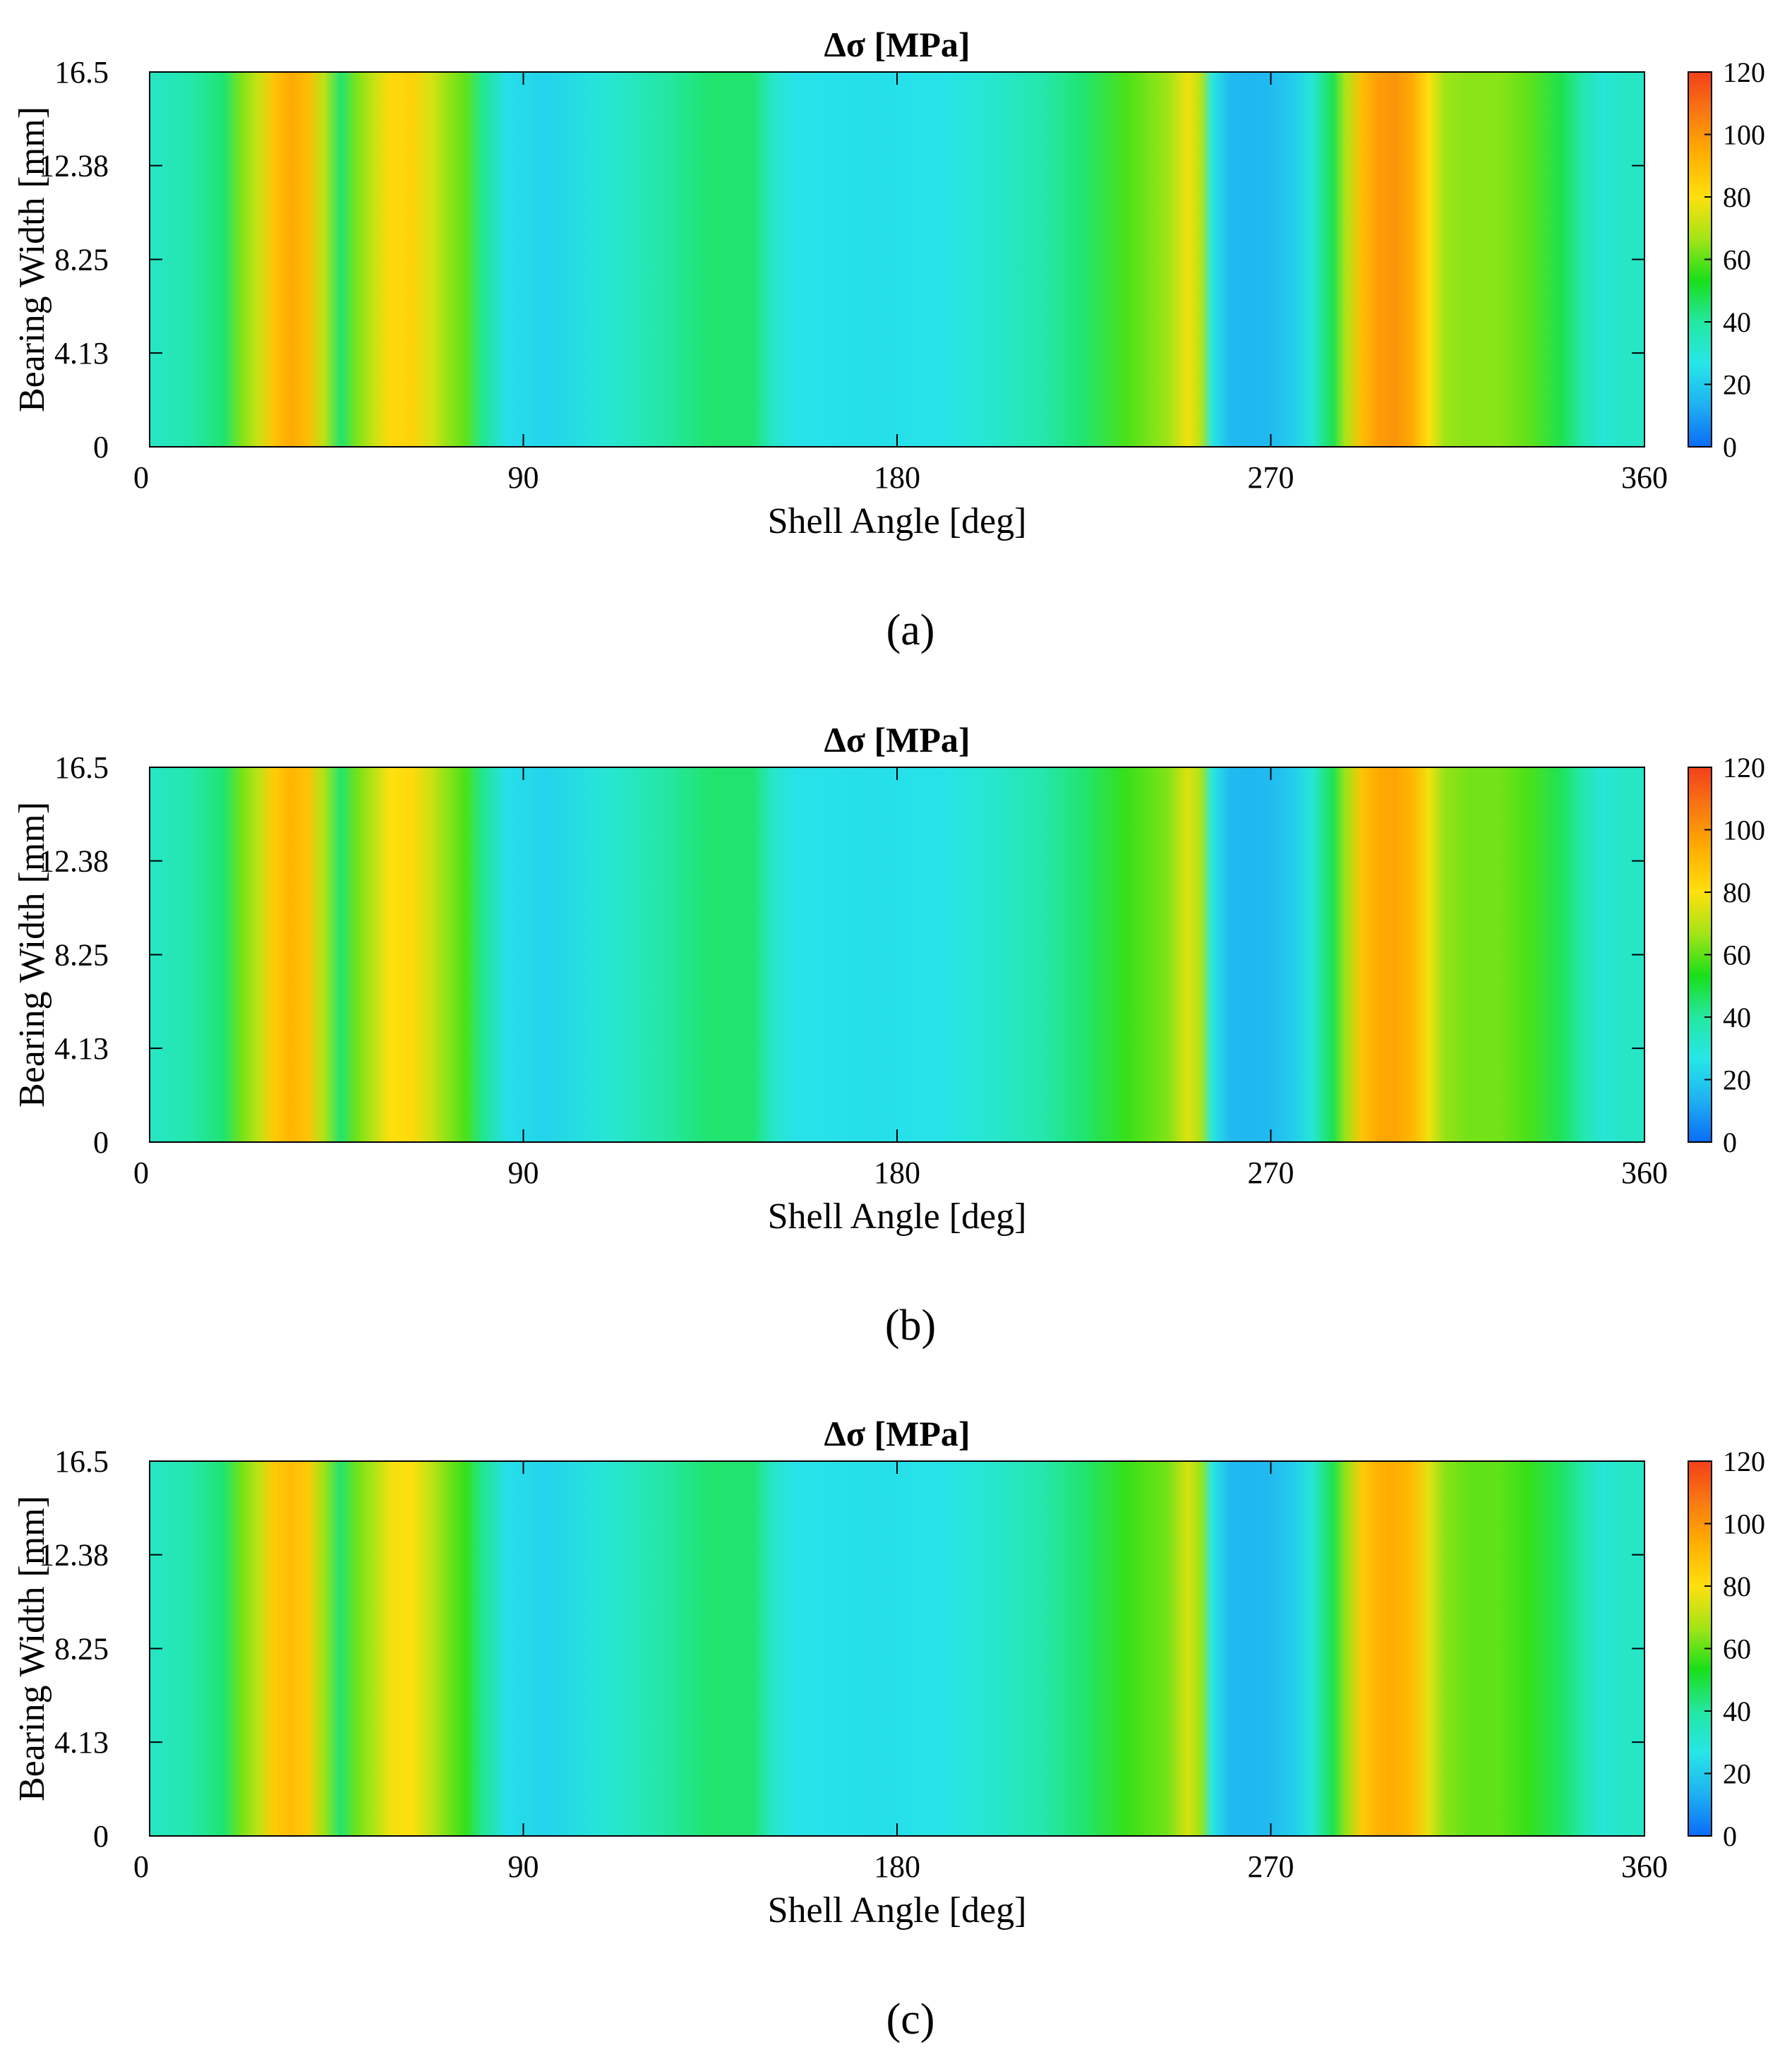 This screenshot has width=1792, height=2059. What do you see at coordinates (911, 630) in the screenshot?
I see `panel-label: (a)` at bounding box center [911, 630].